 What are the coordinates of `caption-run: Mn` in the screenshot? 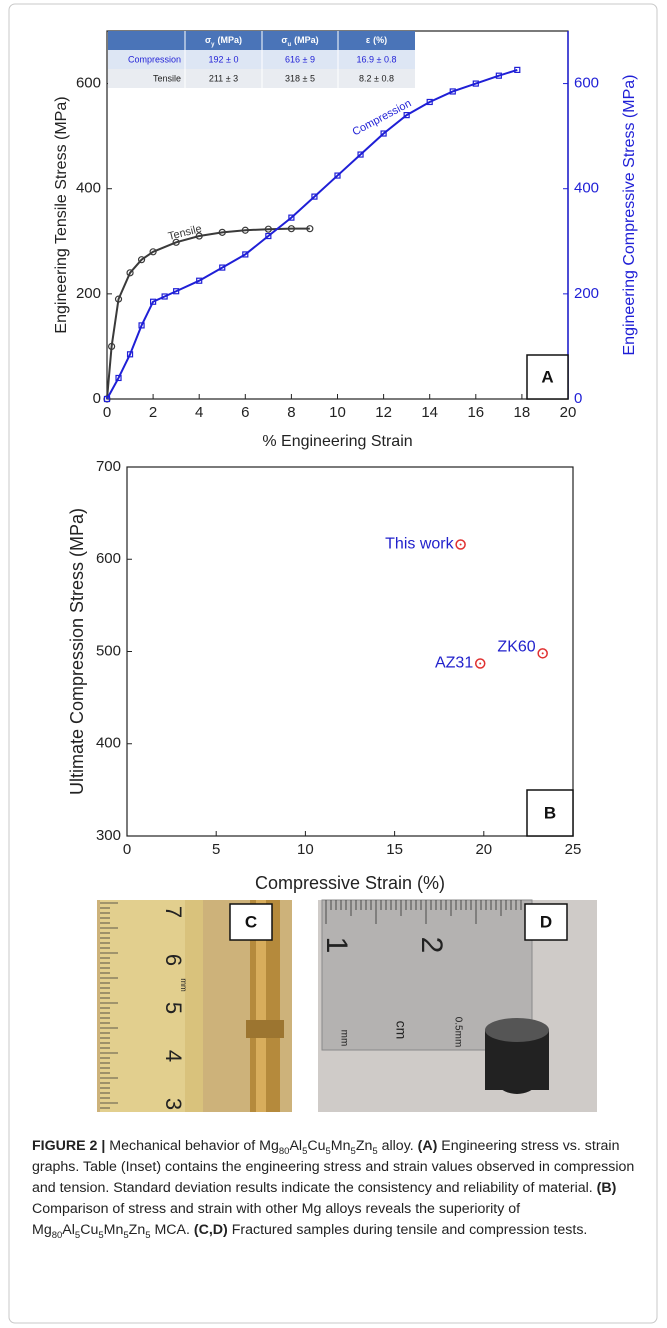 It's located at (113, 1230).